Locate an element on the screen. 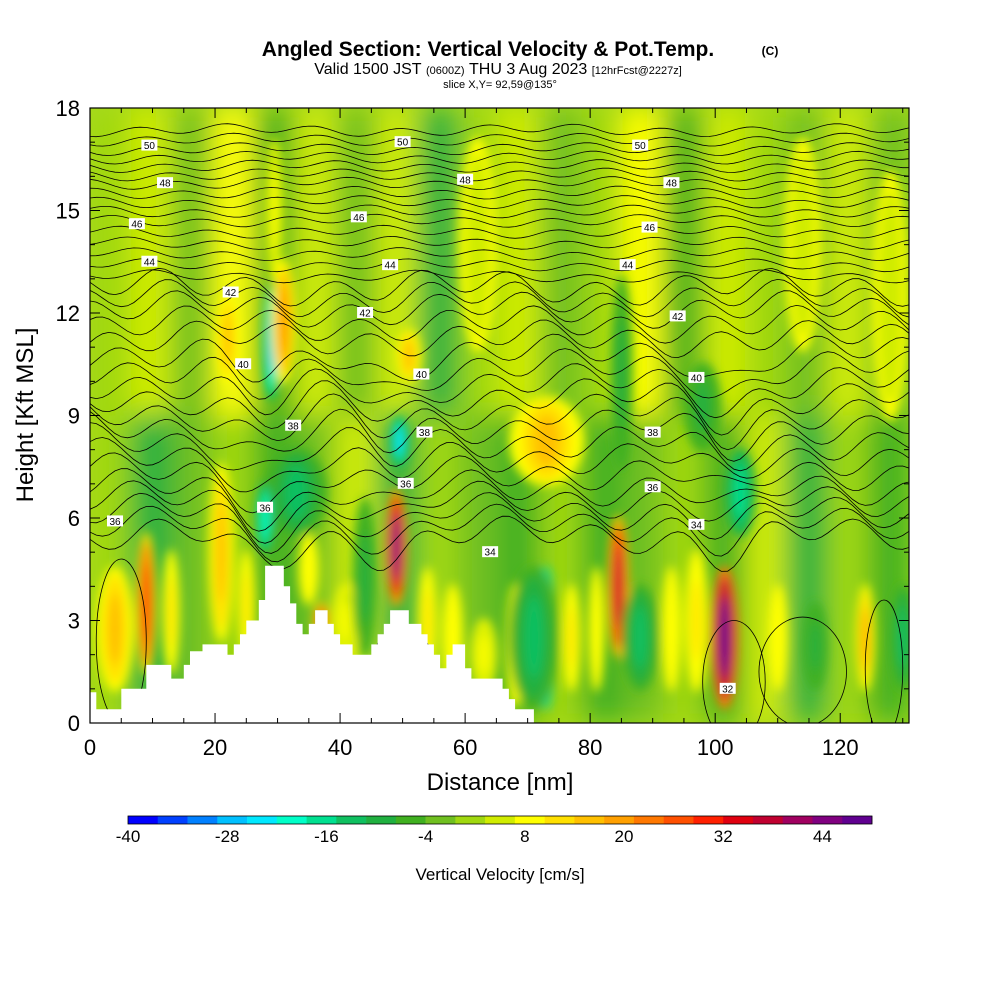 The height and width of the screenshot is (1000, 1000). subtitle-date: THU 3 Aug 2023 is located at coordinates (528, 69).